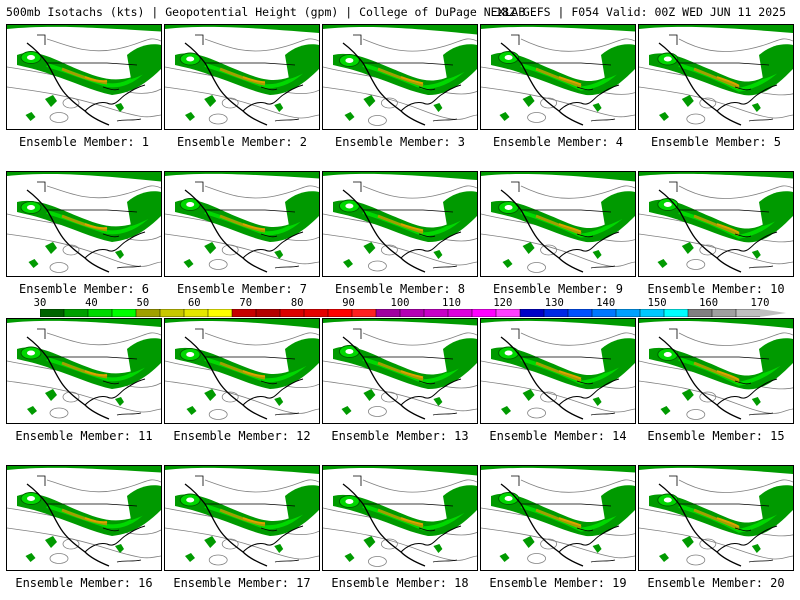 The width and height of the screenshot is (800, 600). I want to click on ensemble-member-label: Ensemble Member: 5, so click(716, 142).